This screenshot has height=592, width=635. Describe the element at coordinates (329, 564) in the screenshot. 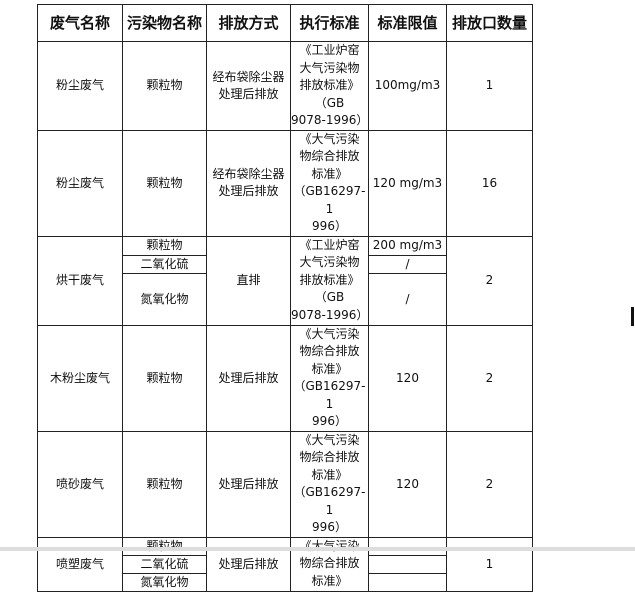

I see `standard: 《大气污染 物综合排放 标准》` at that location.